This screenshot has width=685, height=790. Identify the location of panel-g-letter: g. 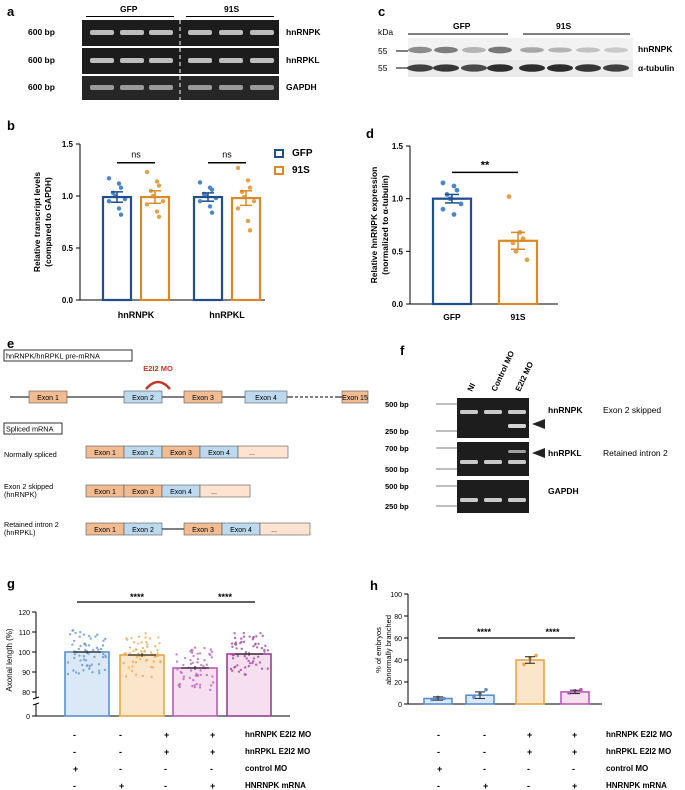
(11, 583).